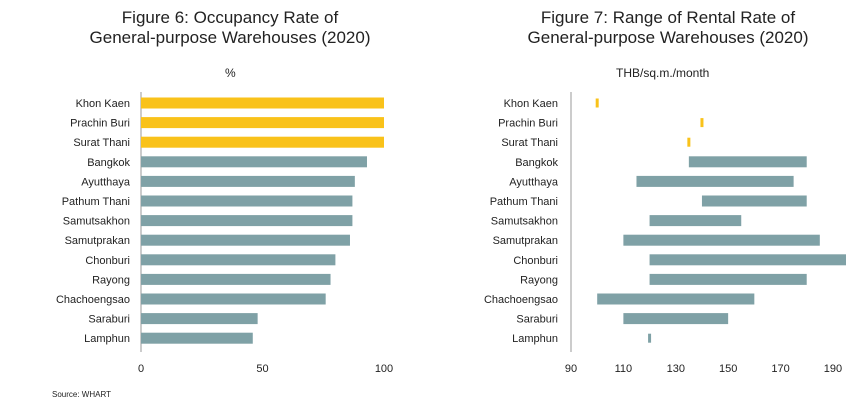 Image resolution: width=868 pixels, height=409 pixels. I want to click on figure7-unit: THB/sq.m./month, so click(663, 73).